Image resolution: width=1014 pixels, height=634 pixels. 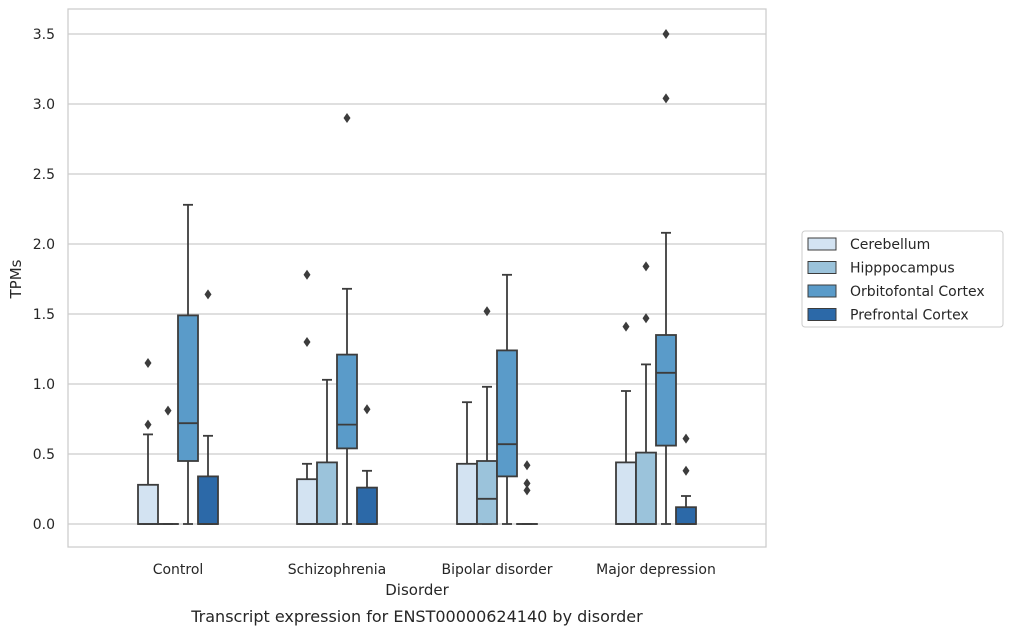 I want to click on y-tick-label: 3.0, so click(x=44, y=105).